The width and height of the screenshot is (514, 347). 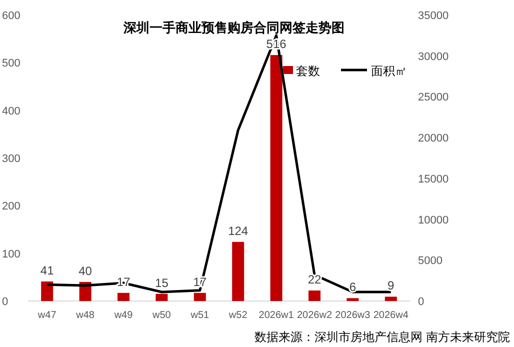 I want to click on x-tick-label: w49, so click(x=123, y=315).